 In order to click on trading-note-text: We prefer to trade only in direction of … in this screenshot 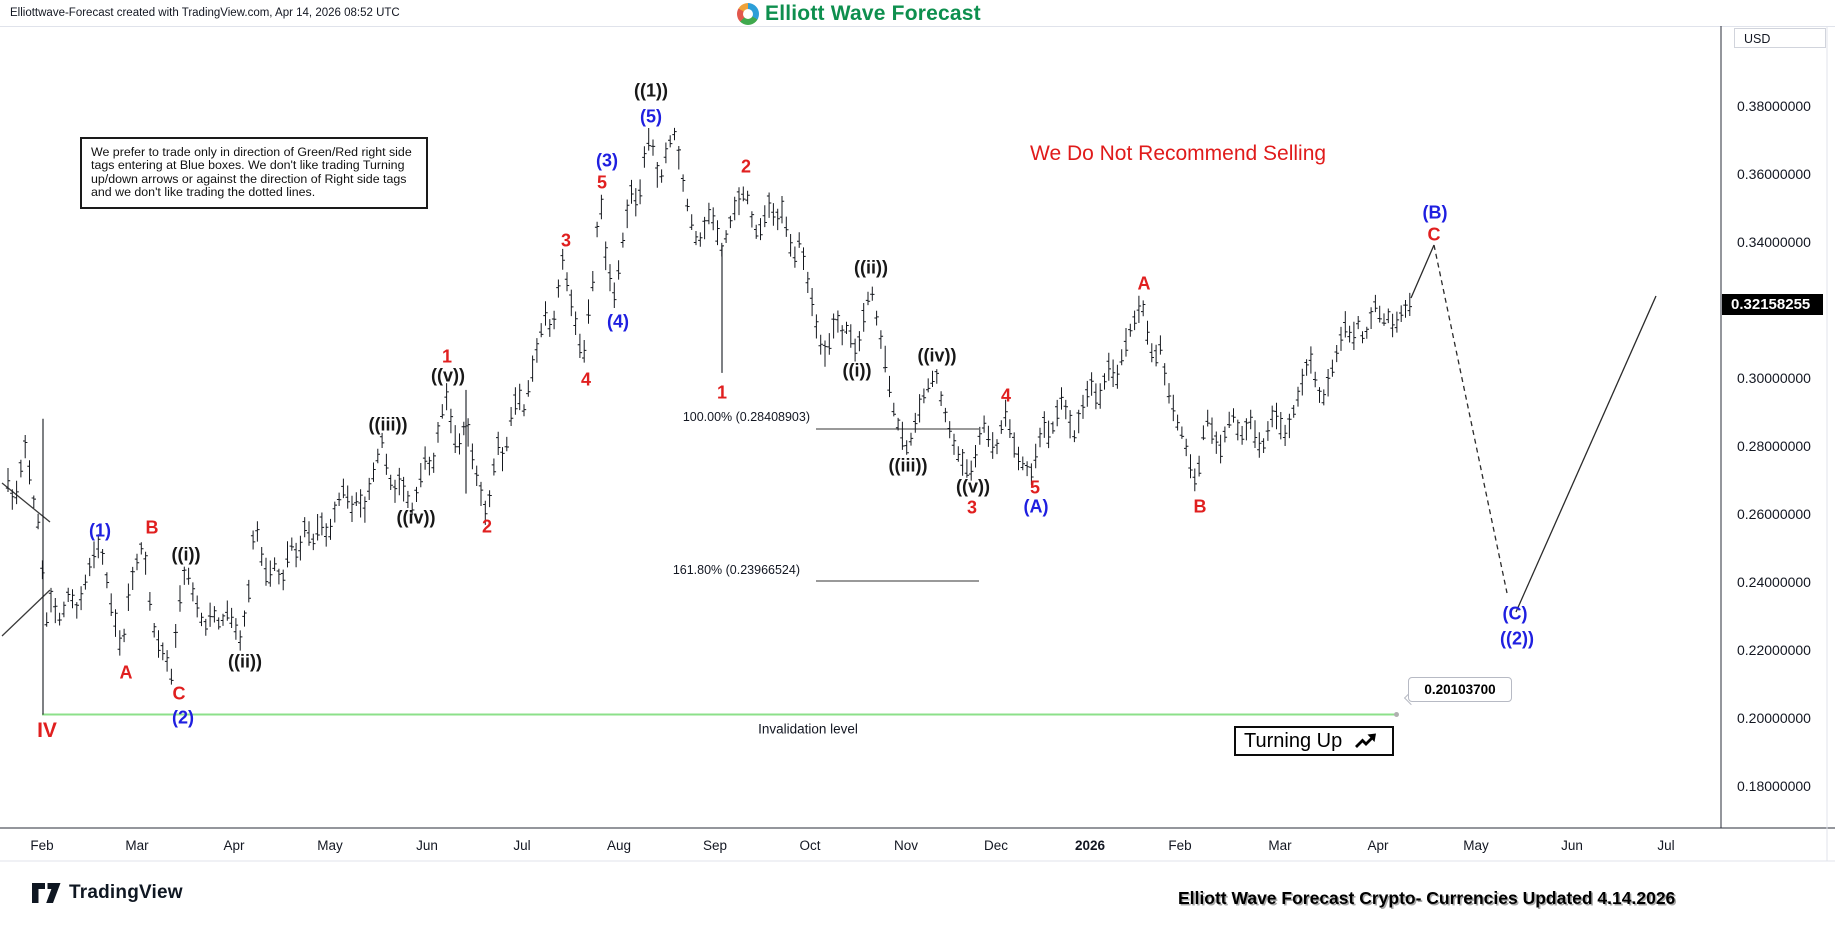, I will do `click(251, 172)`.